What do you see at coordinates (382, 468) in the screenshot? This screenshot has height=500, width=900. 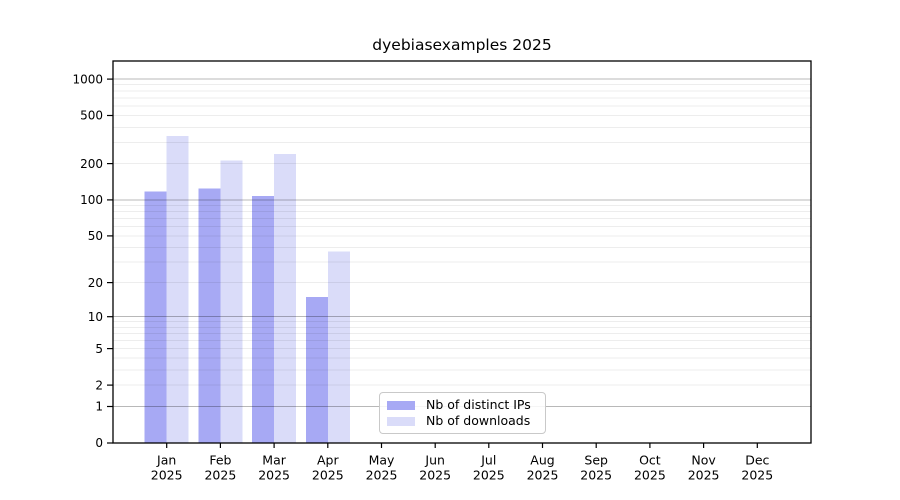 I see `x-tick-label-may: May 2025` at bounding box center [382, 468].